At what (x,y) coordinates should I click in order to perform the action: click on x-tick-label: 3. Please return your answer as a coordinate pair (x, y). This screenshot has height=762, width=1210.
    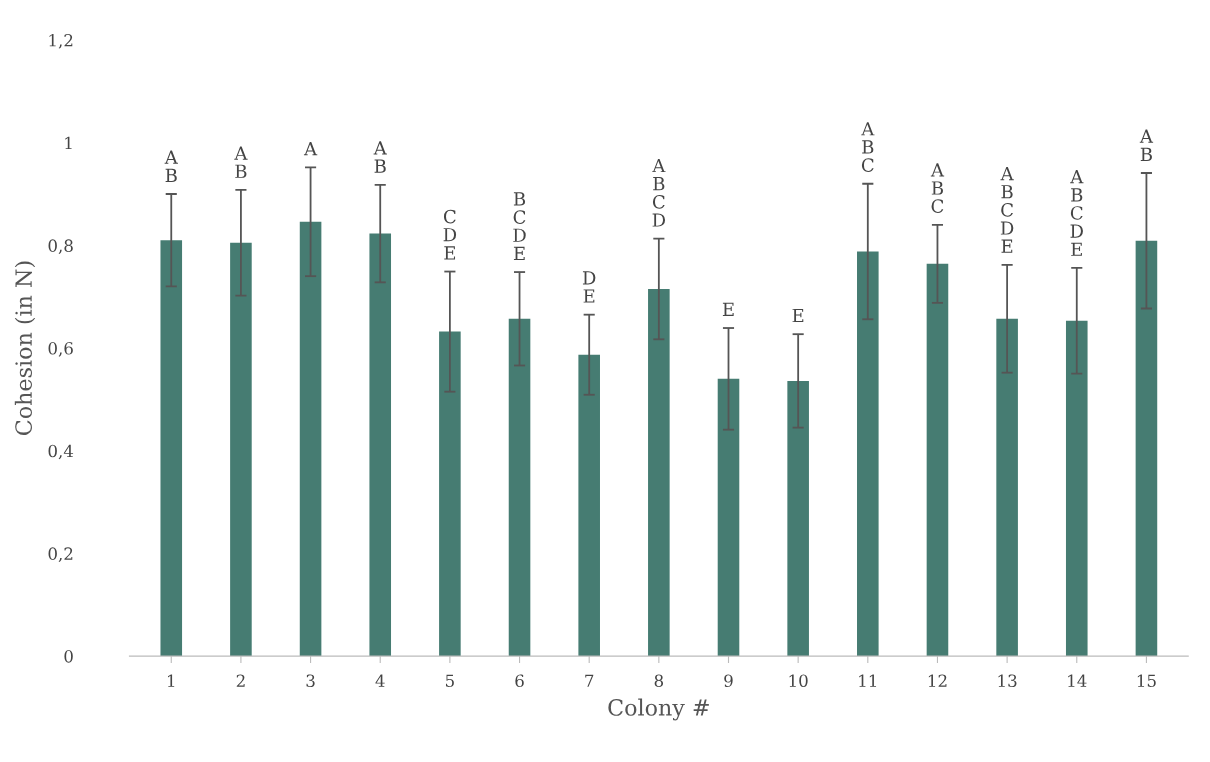
    Looking at the image, I should click on (310, 681).